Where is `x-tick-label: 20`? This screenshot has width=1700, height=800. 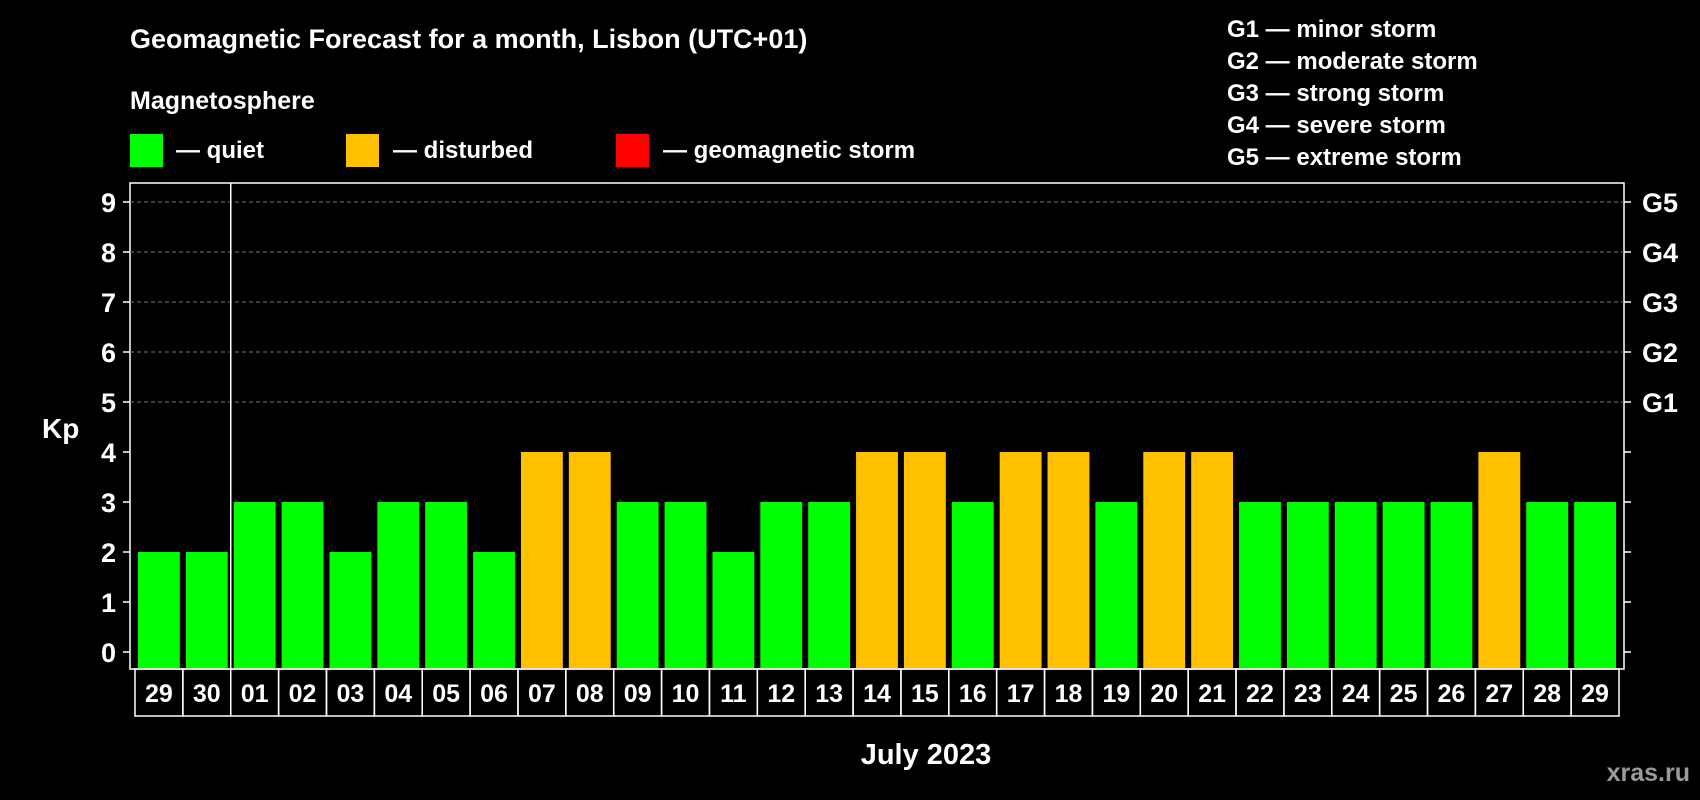
x-tick-label: 20 is located at coordinates (1164, 694).